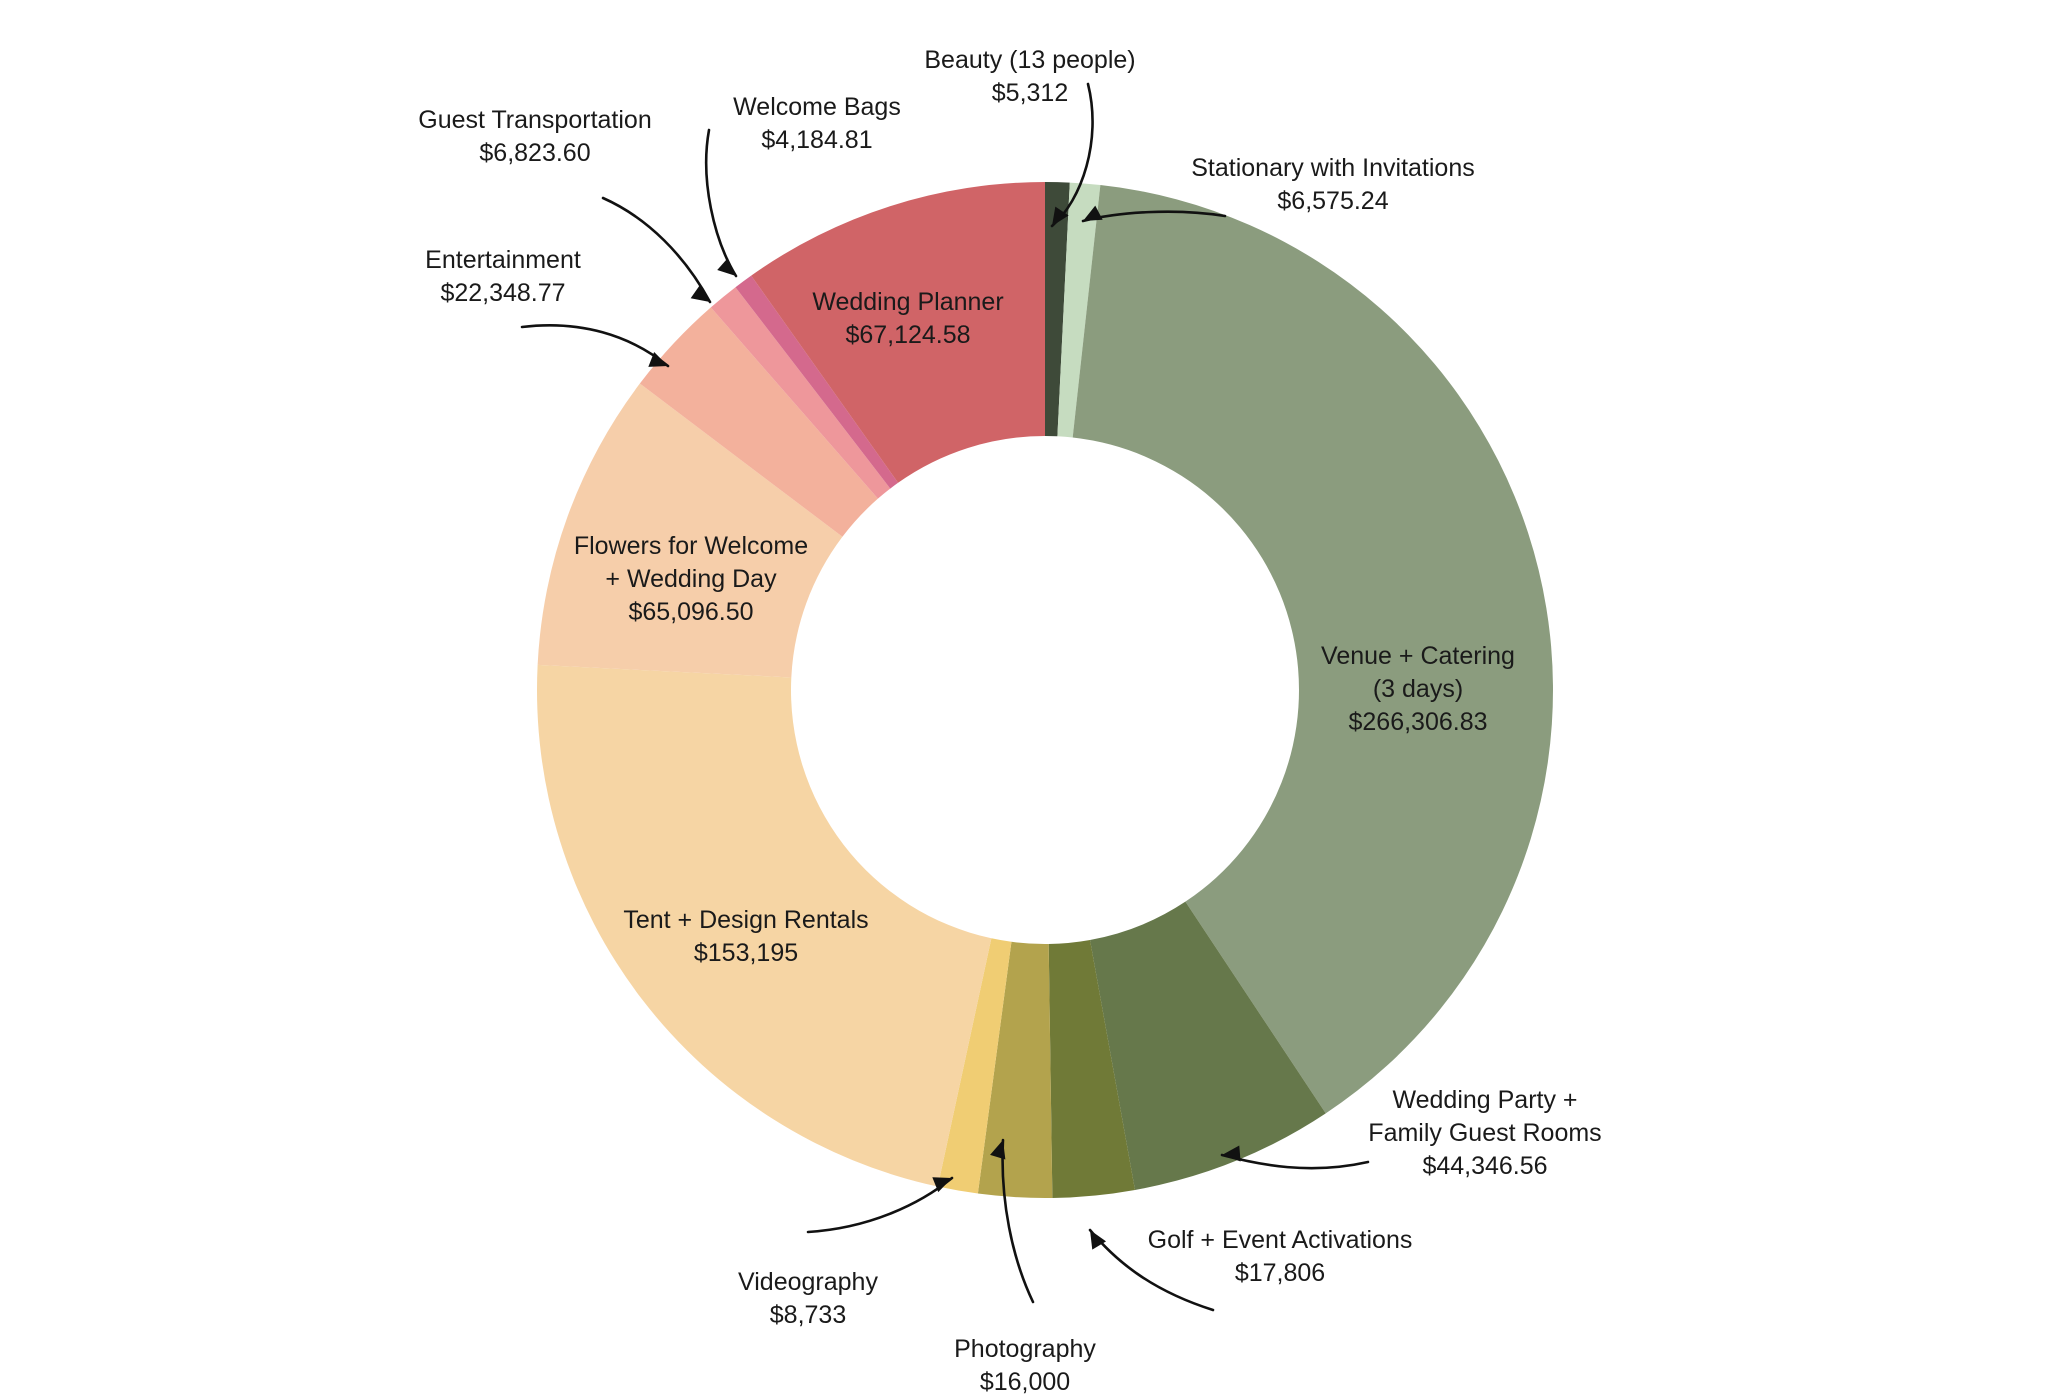  What do you see at coordinates (658, 359) in the screenshot?
I see `arrowhead-entertainment` at bounding box center [658, 359].